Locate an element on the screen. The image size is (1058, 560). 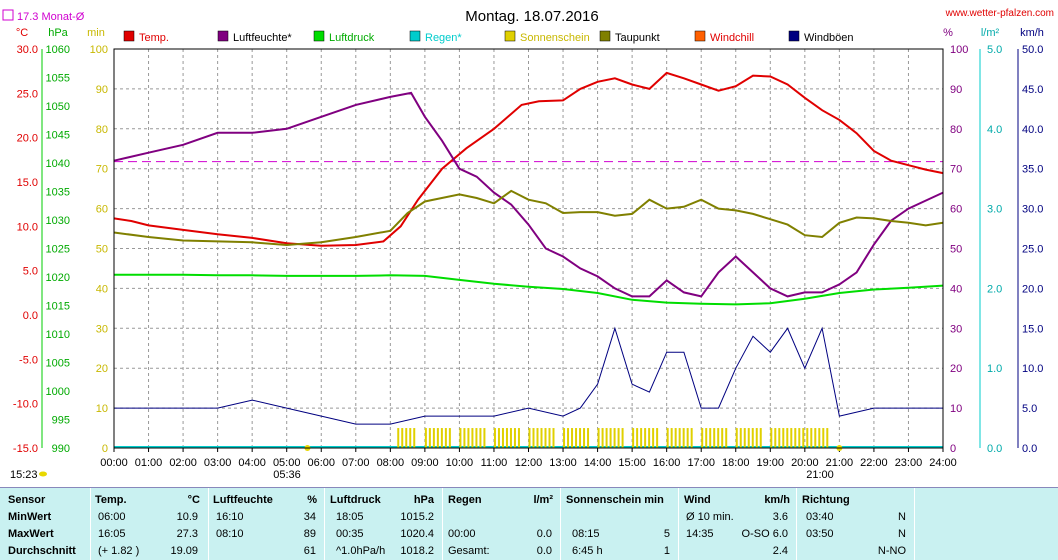
x-tick-label: 09:00 is located at coordinates (425, 463).